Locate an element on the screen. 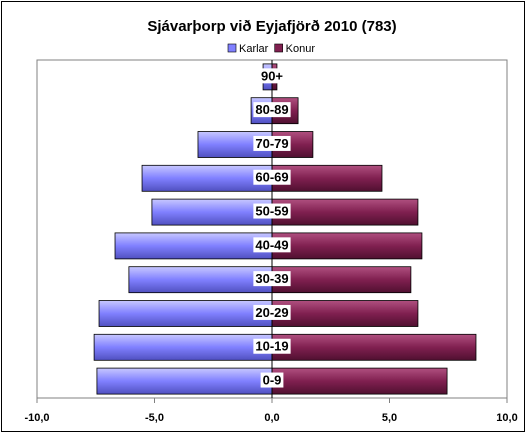 This screenshot has width=527, height=434. category-label: 50-59 is located at coordinates (271, 211).